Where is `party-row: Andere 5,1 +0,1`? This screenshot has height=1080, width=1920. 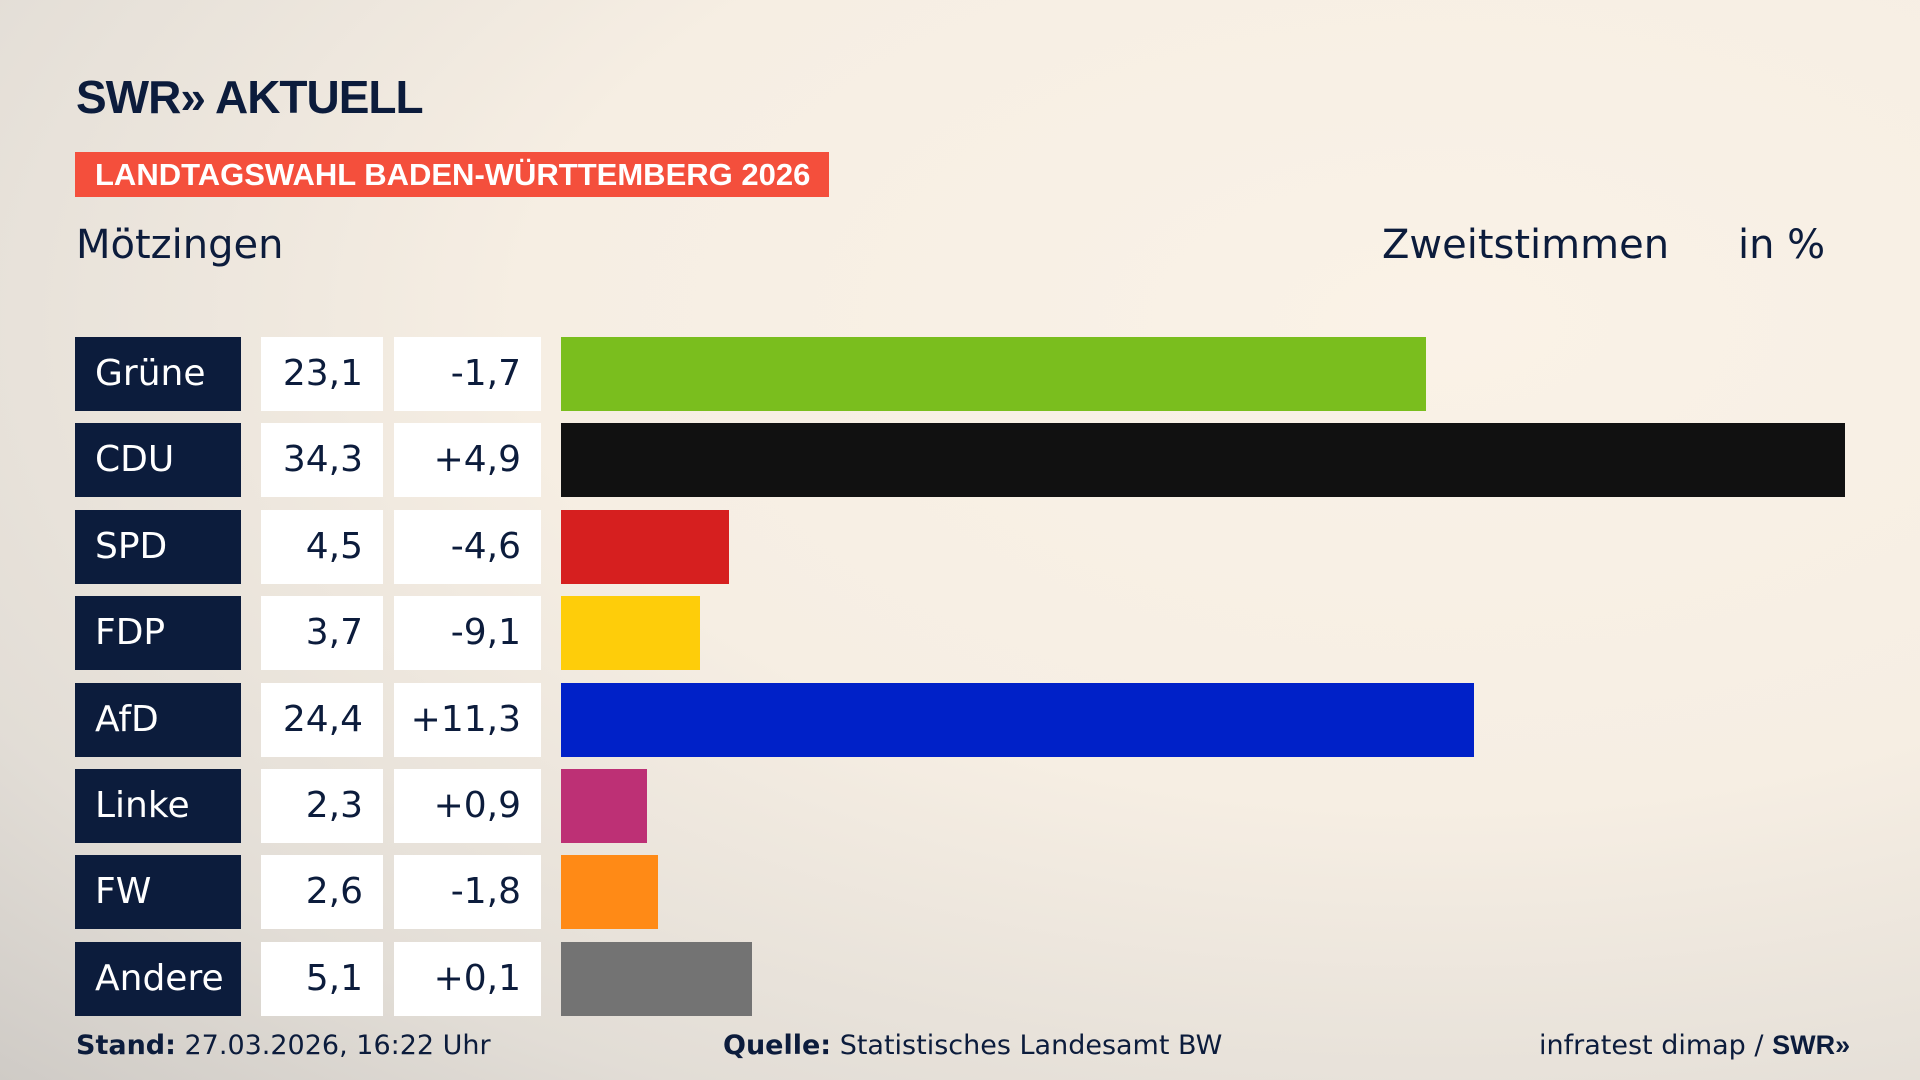 party-row: Andere 5,1 +0,1 is located at coordinates (308, 978).